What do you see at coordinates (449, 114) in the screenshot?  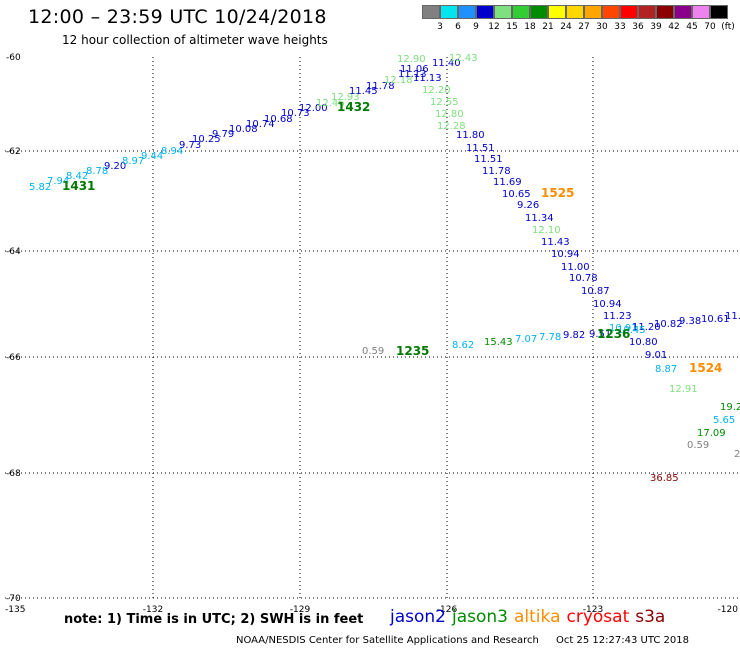 I see `wave-height-label: 12.80` at bounding box center [449, 114].